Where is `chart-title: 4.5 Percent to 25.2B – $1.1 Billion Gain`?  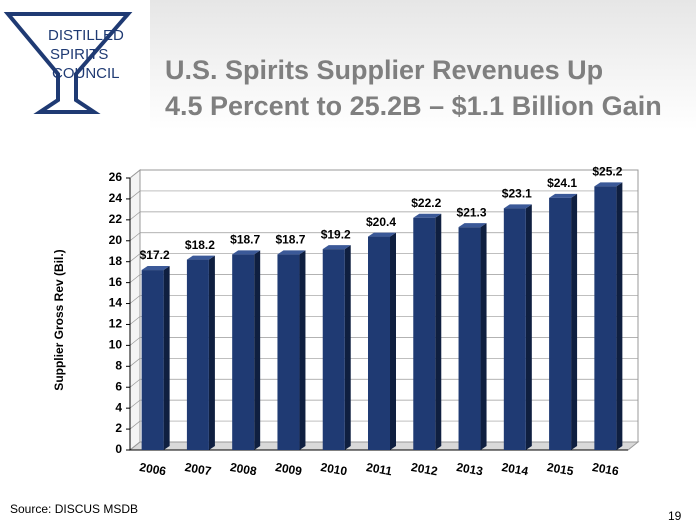 chart-title: 4.5 Percent to 25.2B – $1.1 Billion Gain is located at coordinates (413, 106).